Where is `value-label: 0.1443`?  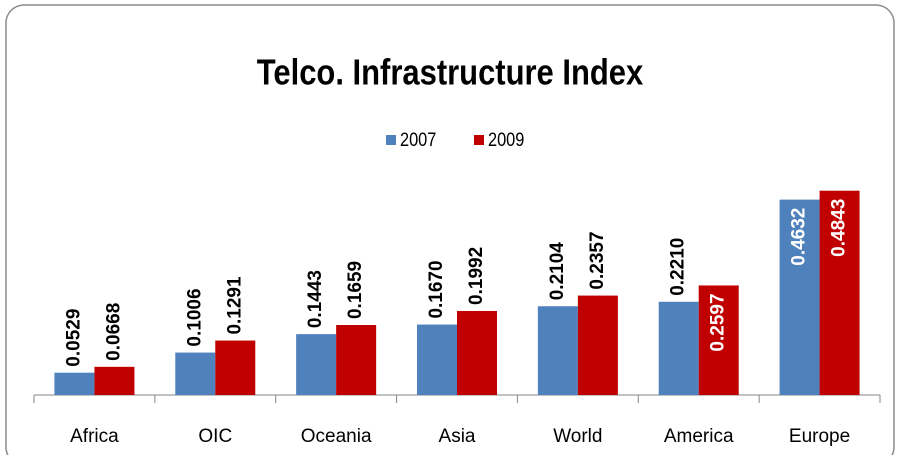
value-label: 0.1443 is located at coordinates (315, 299).